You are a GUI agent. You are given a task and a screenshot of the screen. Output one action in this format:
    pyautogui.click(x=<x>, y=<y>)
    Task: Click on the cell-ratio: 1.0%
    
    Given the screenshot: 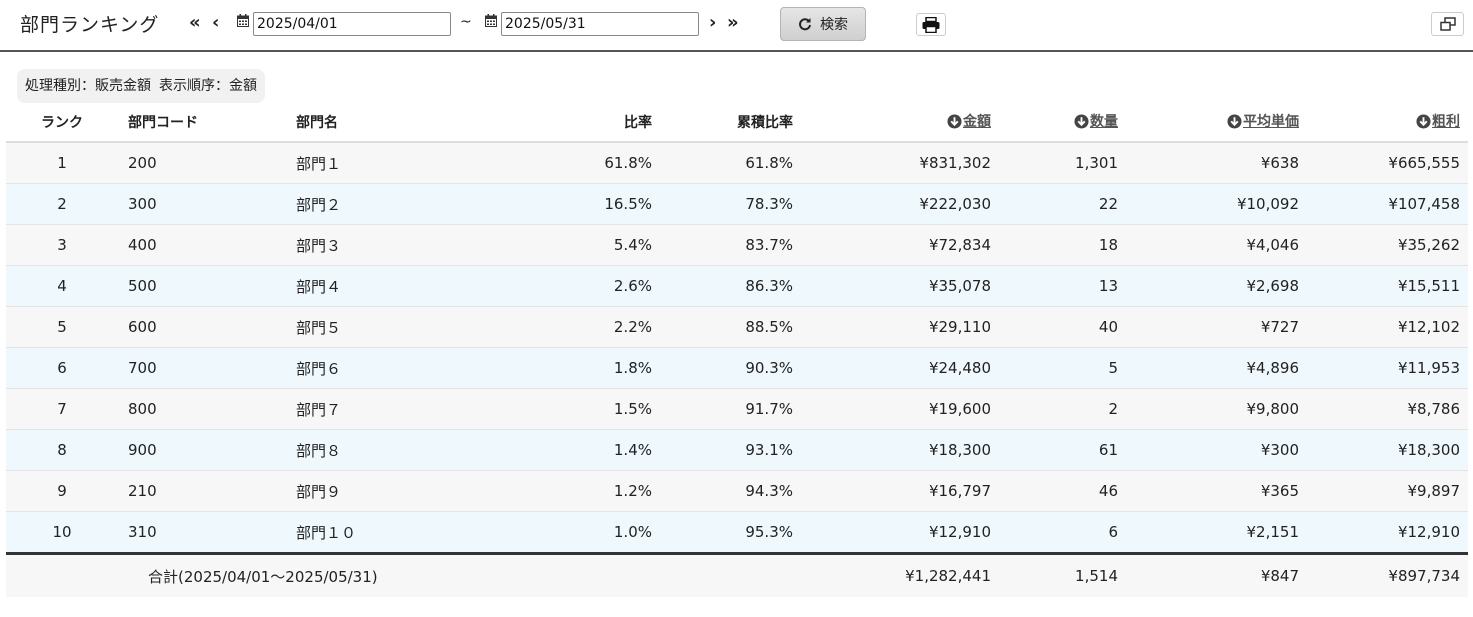 What is the action you would take?
    pyautogui.click(x=574, y=533)
    